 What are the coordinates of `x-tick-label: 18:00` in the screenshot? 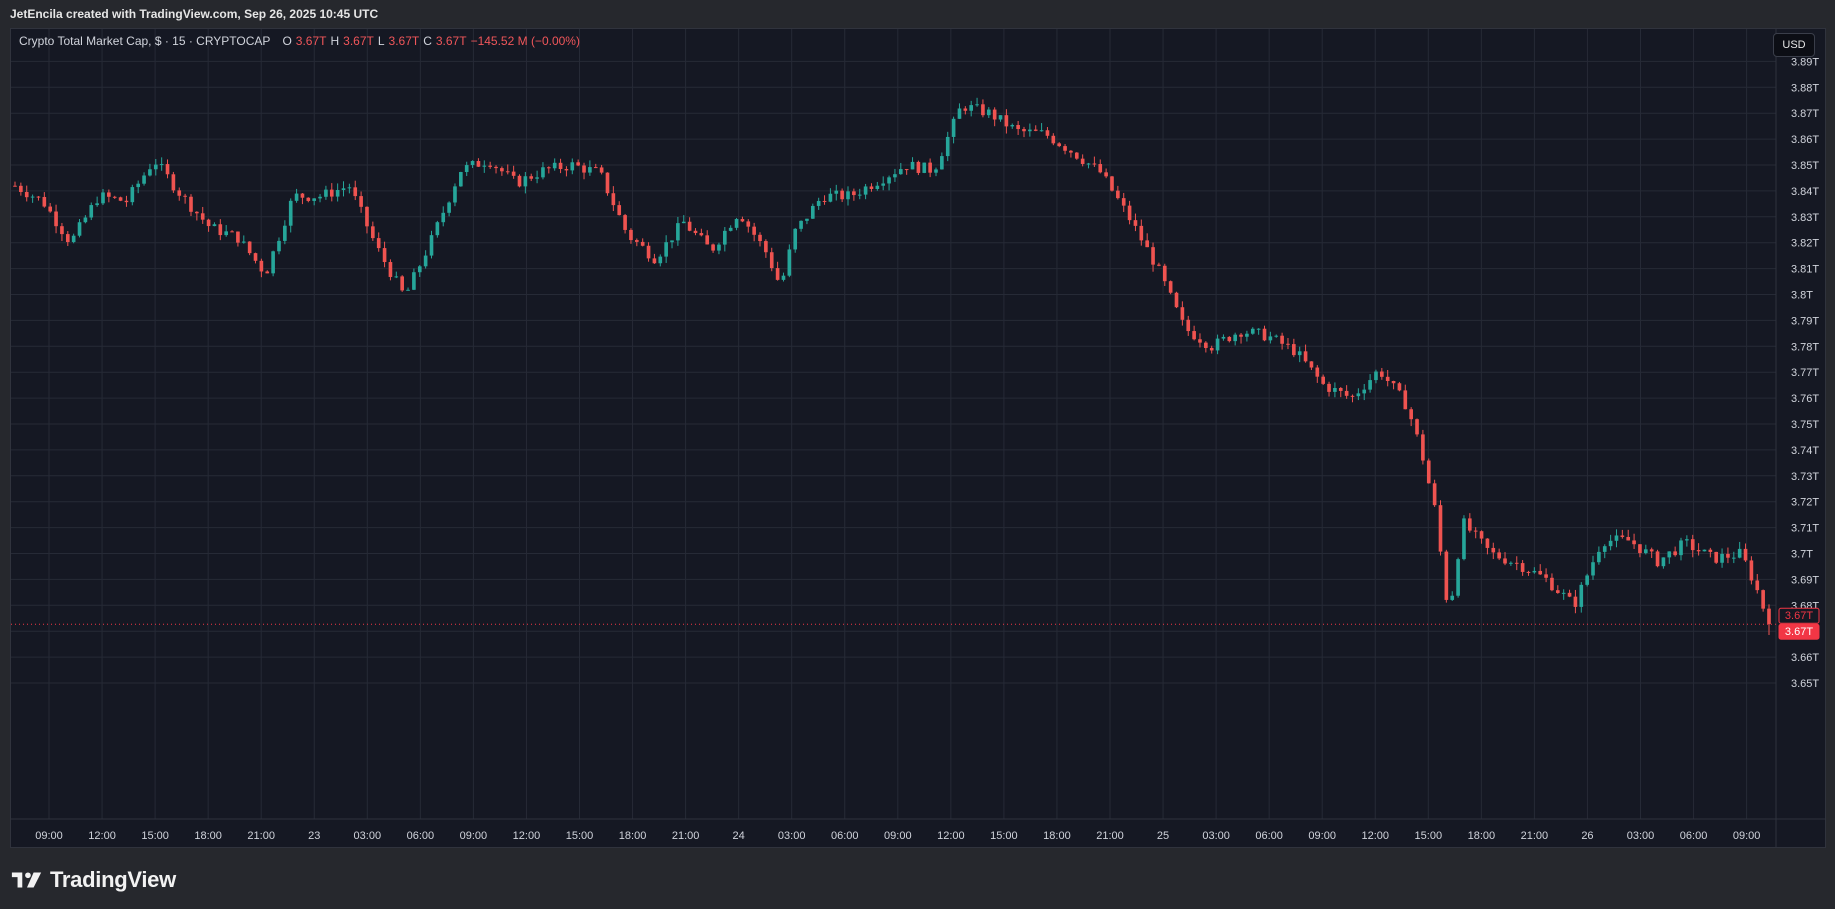 It's located at (633, 836).